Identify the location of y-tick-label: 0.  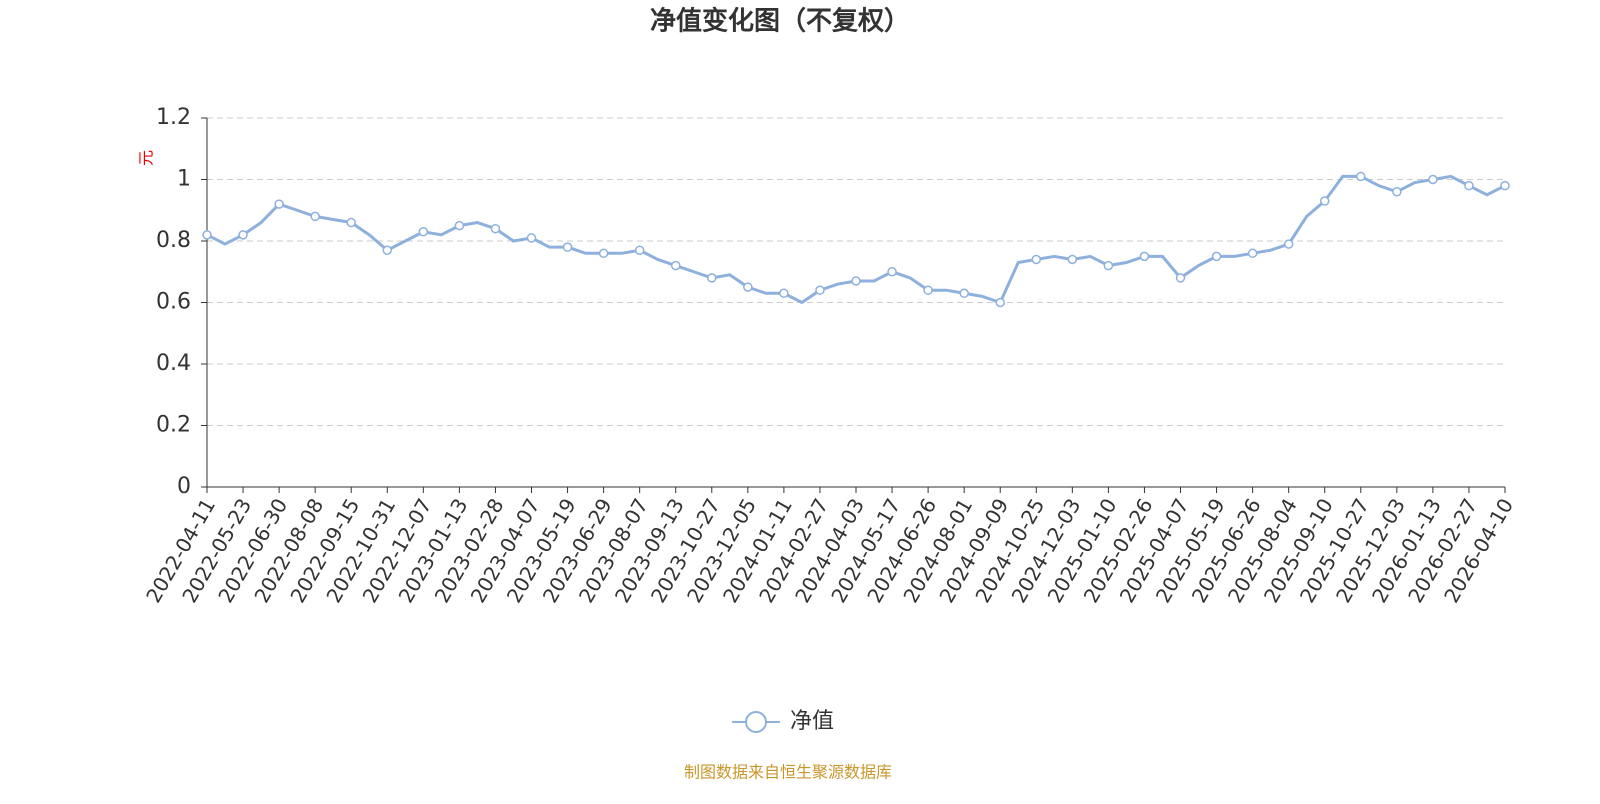
(184, 486).